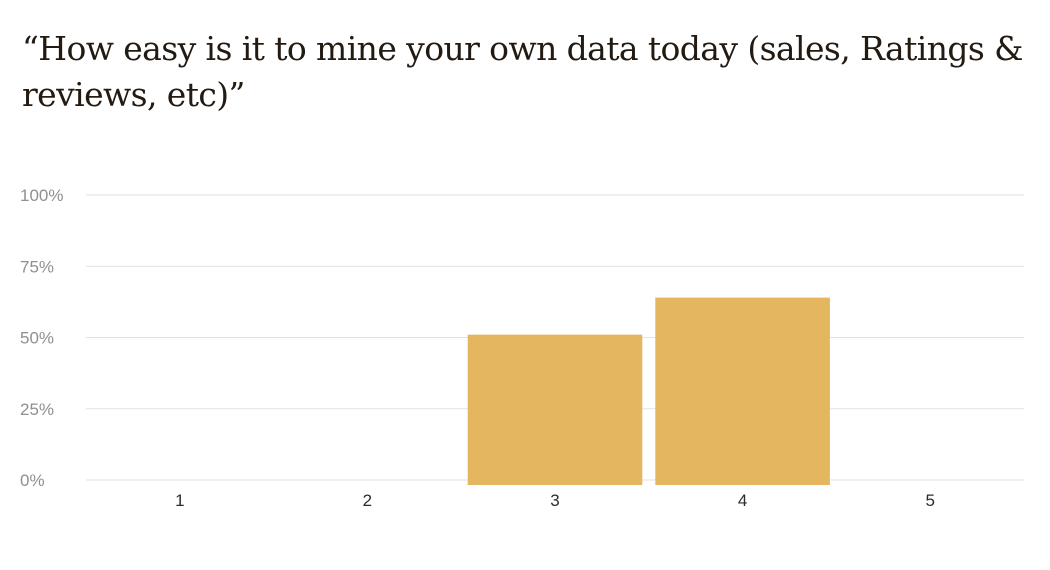  Describe the element at coordinates (742, 500) in the screenshot. I see `x-tick-label: 4` at that location.